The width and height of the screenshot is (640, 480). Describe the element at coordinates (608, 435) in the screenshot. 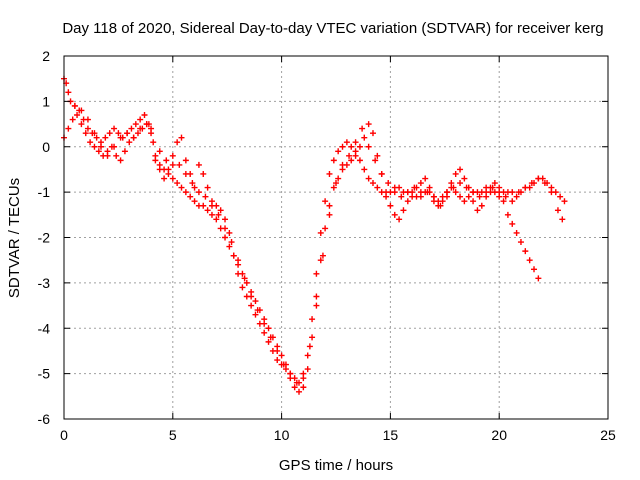

I see `x-tick-label: 25` at that location.